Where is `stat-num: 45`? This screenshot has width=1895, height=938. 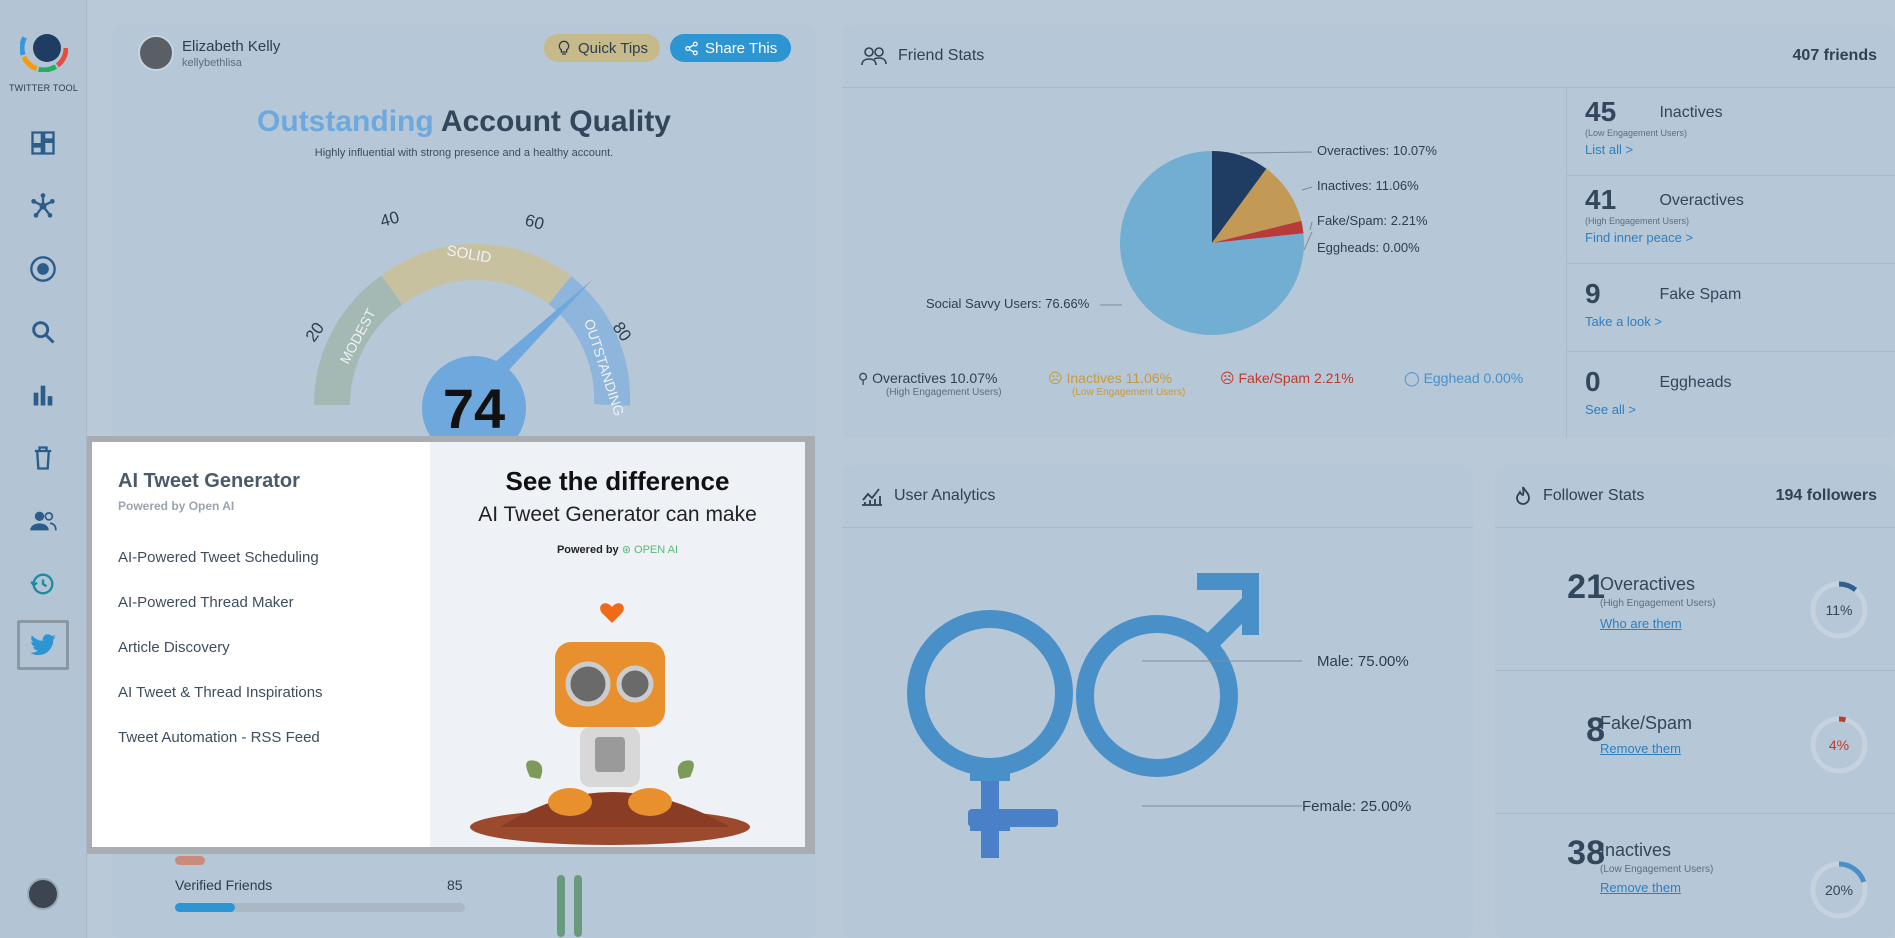
stat-num: 45 is located at coordinates (1601, 111).